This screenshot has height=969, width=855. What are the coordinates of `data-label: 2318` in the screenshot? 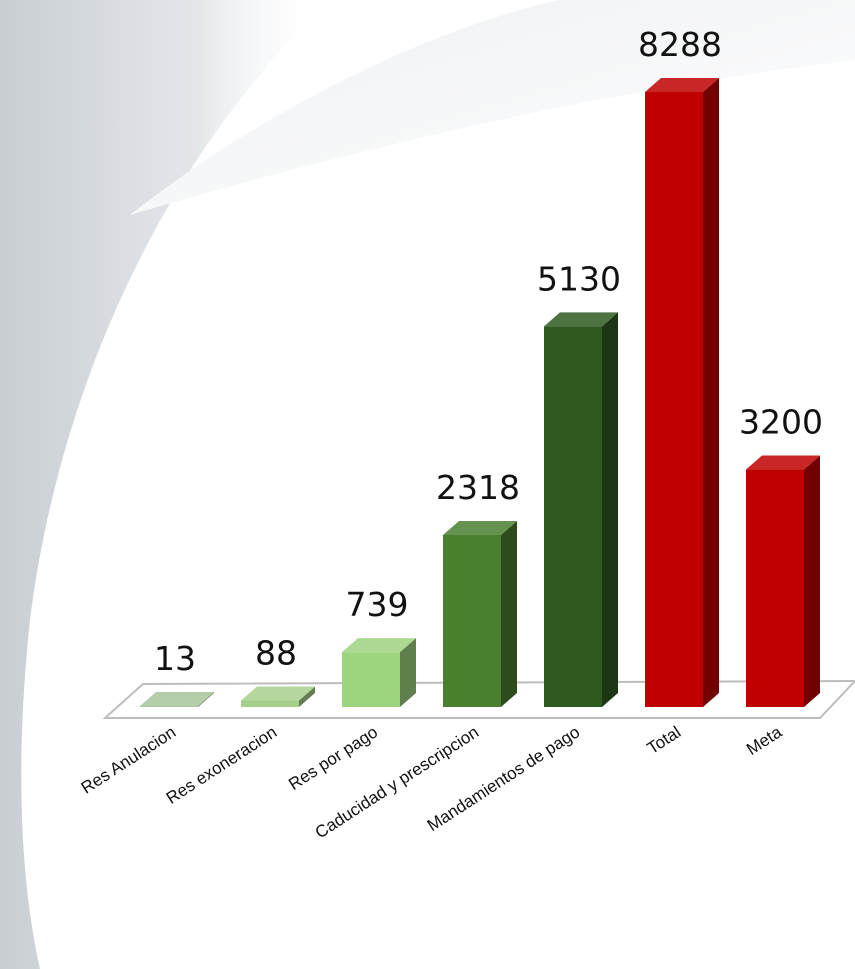 It's located at (478, 487).